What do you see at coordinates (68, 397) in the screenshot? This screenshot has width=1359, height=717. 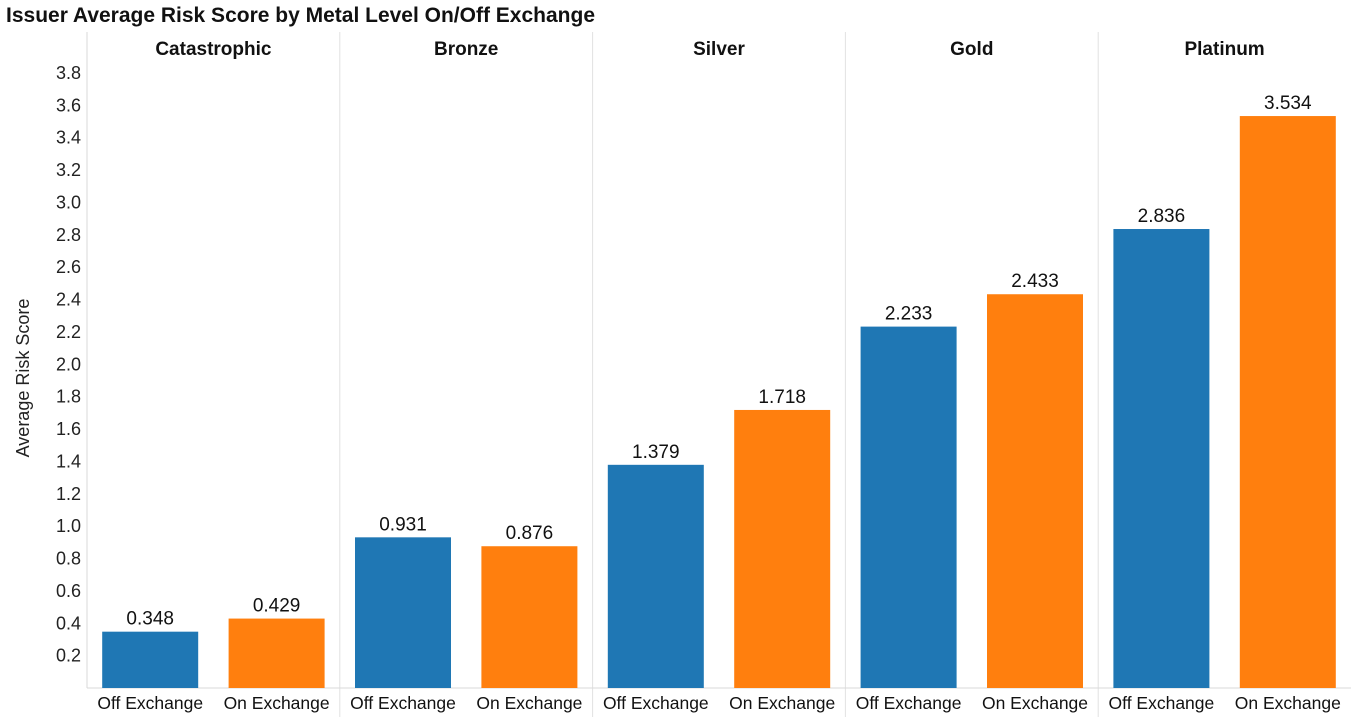 I see `y-tick-label: 1.8` at bounding box center [68, 397].